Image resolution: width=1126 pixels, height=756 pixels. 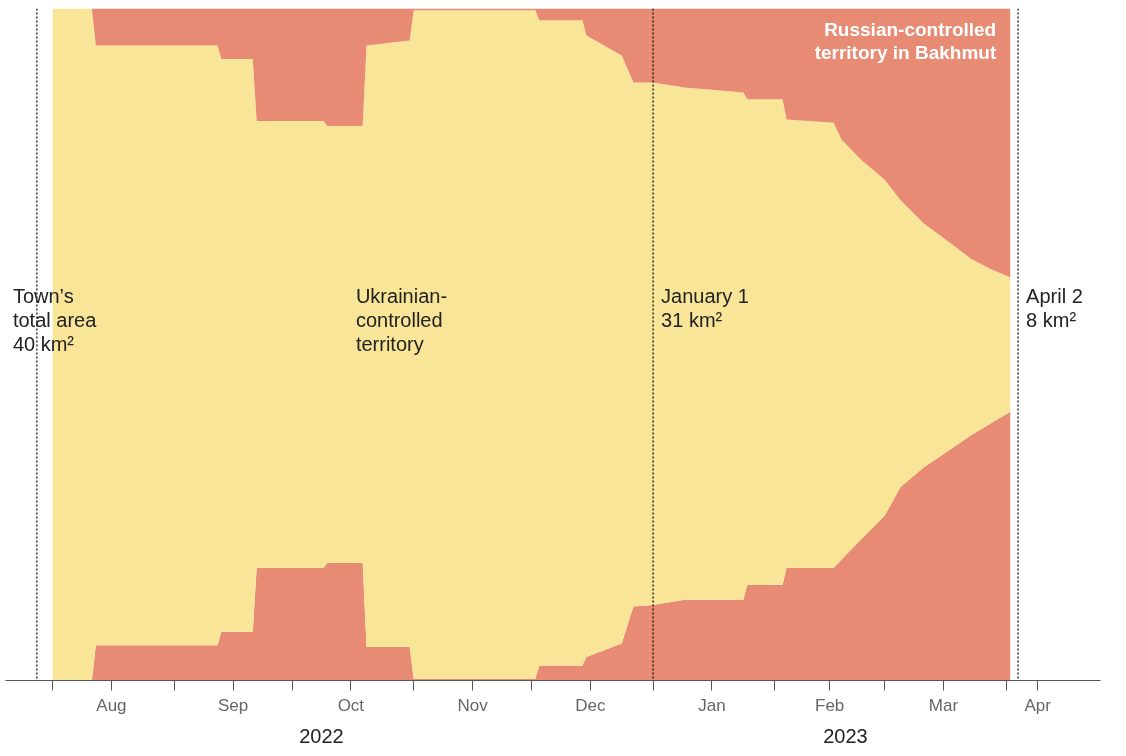 What do you see at coordinates (321, 735) in the screenshot?
I see `text: 2022` at bounding box center [321, 735].